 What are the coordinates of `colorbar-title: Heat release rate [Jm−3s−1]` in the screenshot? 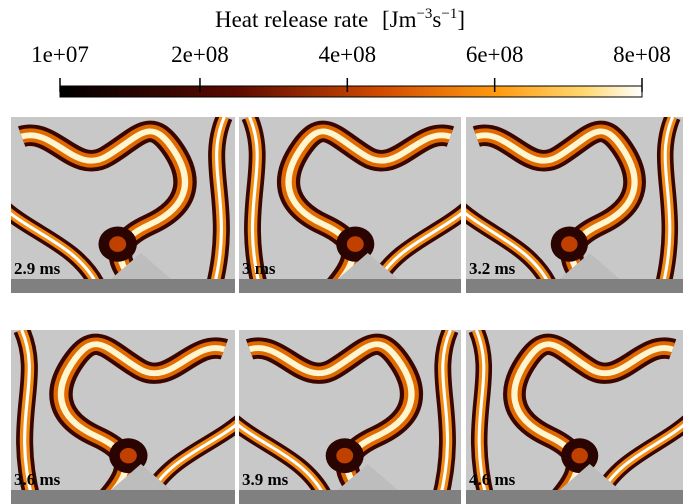 It's located at (340, 19).